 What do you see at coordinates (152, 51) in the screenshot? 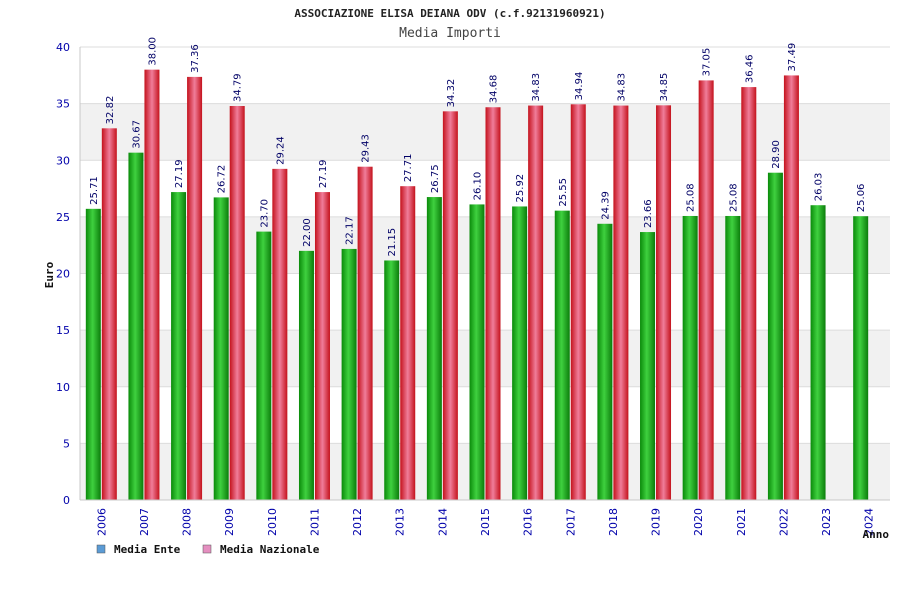
I see `data-label: 38.00` at bounding box center [152, 51].